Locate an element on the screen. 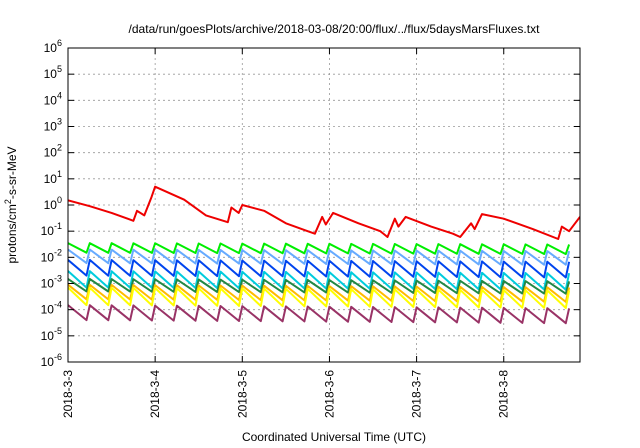 The image size is (640, 448). y-axis-label-post: -s-sr-MeV is located at coordinates (12, 172).